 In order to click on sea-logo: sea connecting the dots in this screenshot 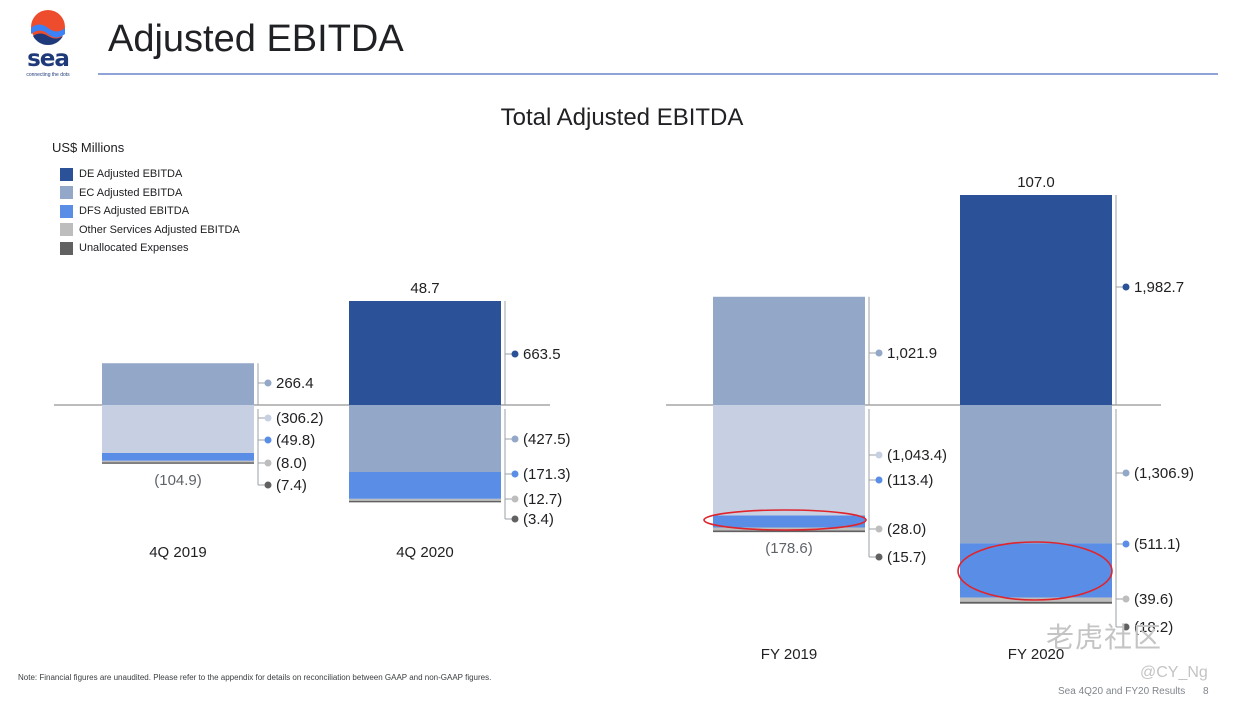, I will do `click(50, 44)`.